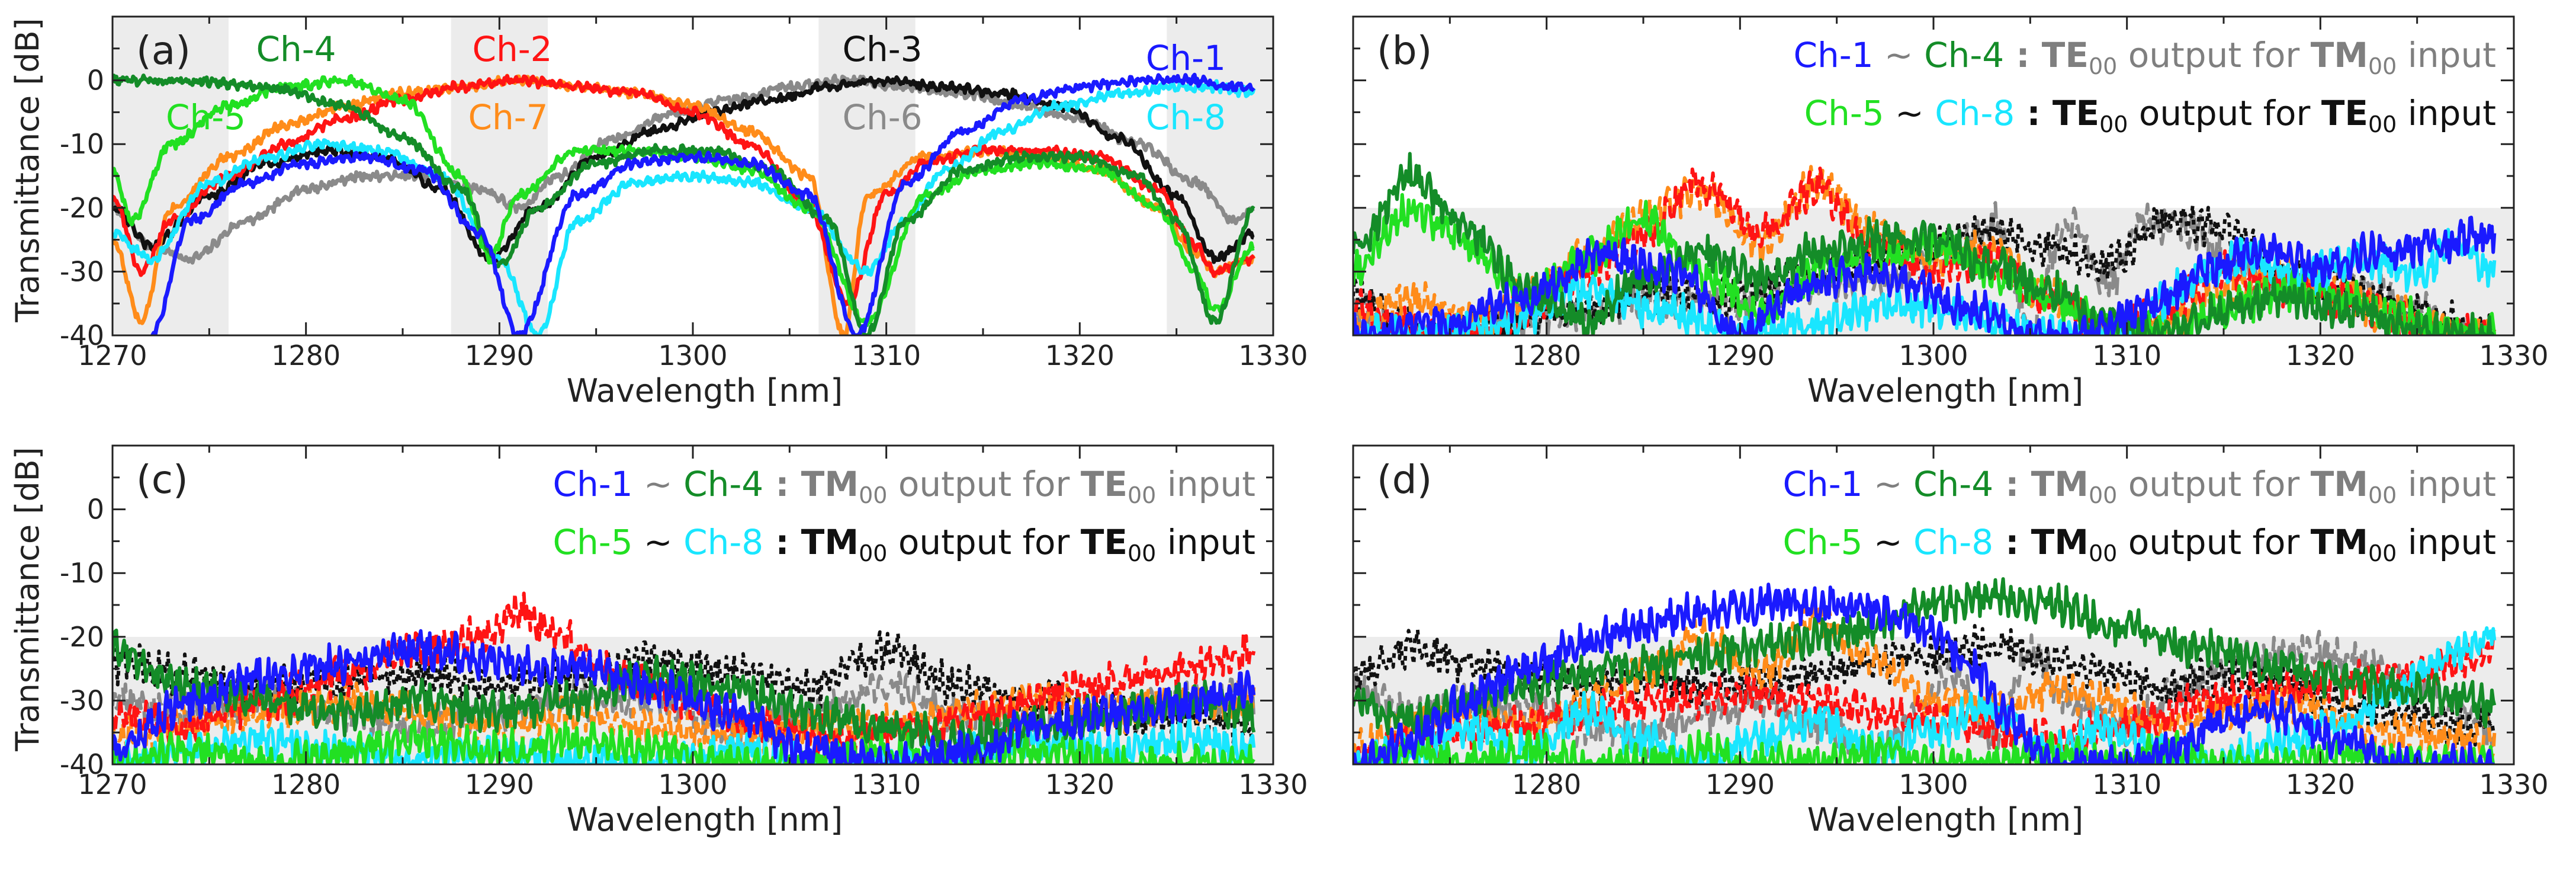 The width and height of the screenshot is (2576, 871). Describe the element at coordinates (1404, 51) in the screenshot. I see `panel-label: (b)` at that location.